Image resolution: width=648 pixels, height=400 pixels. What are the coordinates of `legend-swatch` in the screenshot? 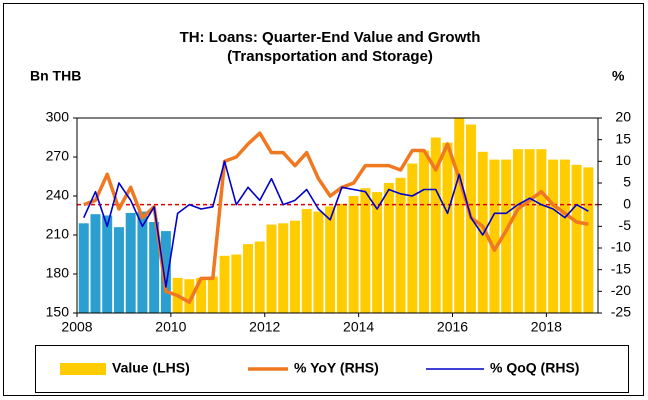 It's located at (83, 369).